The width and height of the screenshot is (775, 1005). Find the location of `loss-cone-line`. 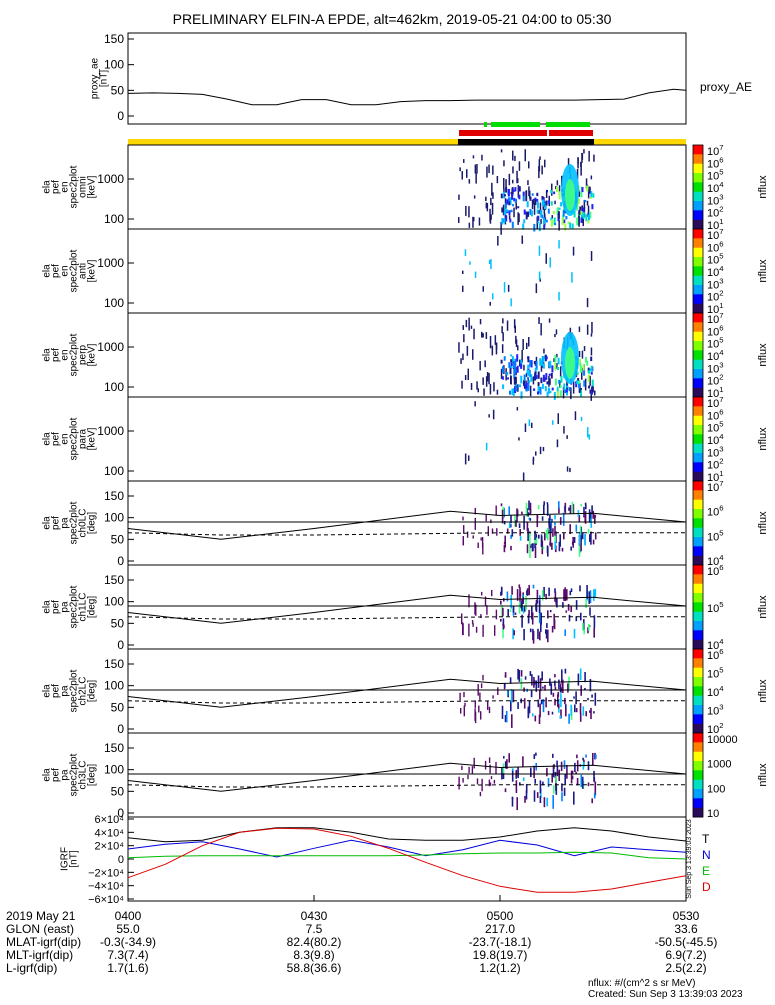

loss-cone-line is located at coordinates (407, 525).